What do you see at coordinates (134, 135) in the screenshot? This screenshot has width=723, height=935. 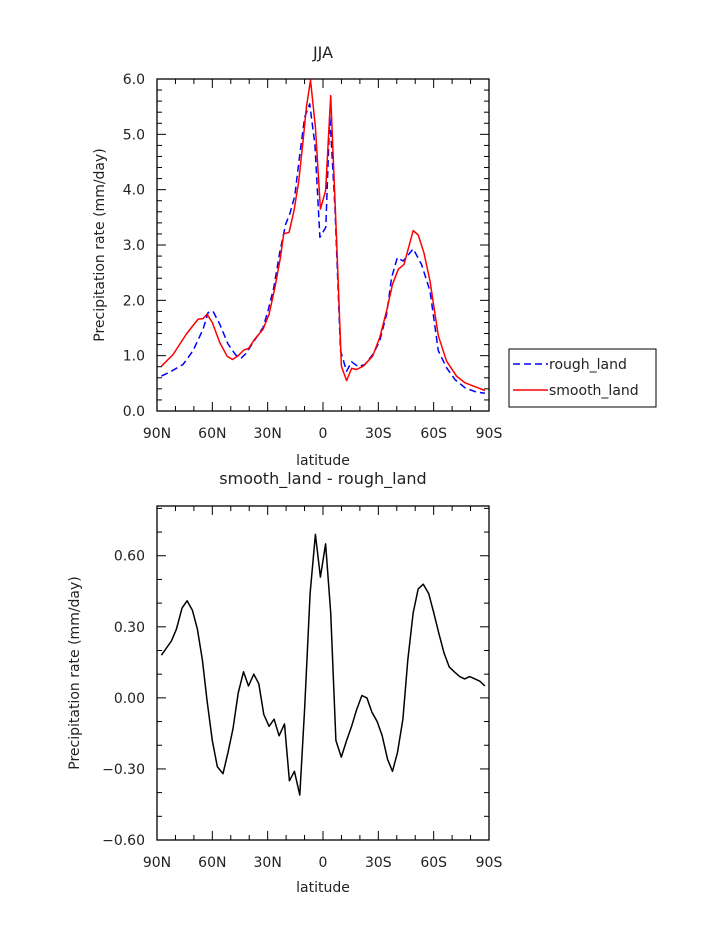 I see `y-tick-label: 5.0` at bounding box center [134, 135].